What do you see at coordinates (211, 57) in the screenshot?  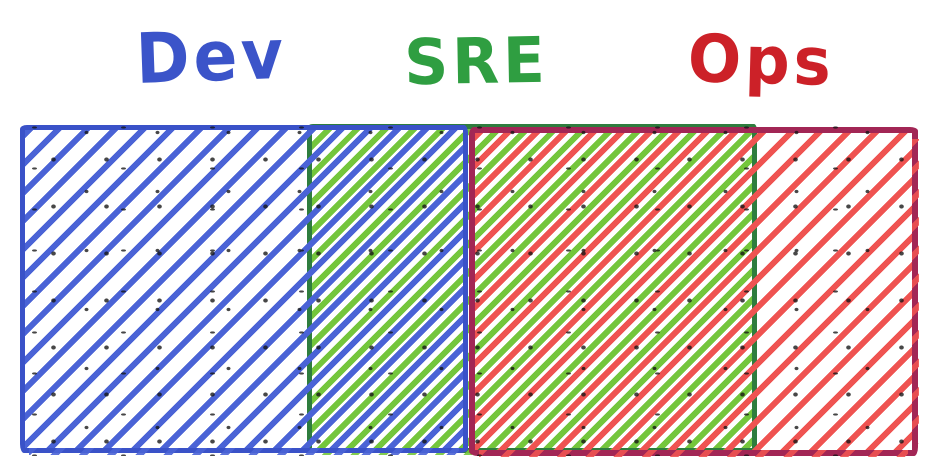 I see `label-dev: Dev` at bounding box center [211, 57].